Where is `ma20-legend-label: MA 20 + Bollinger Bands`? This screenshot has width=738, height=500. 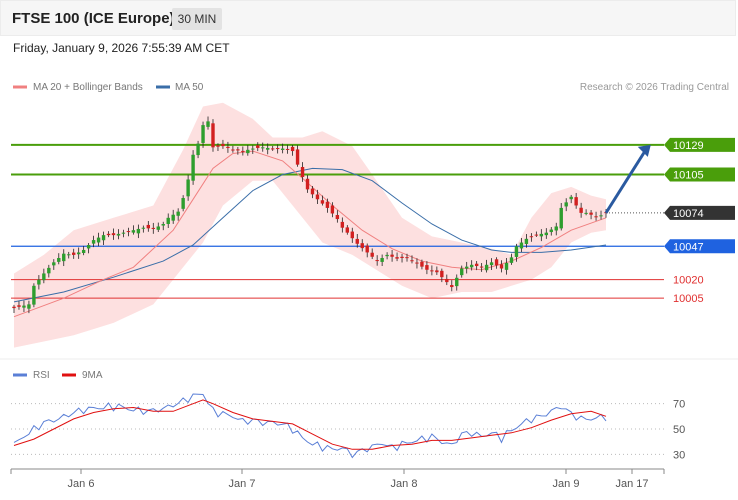
ma20-legend-label: MA 20 + Bollinger Bands is located at coordinates (88, 87).